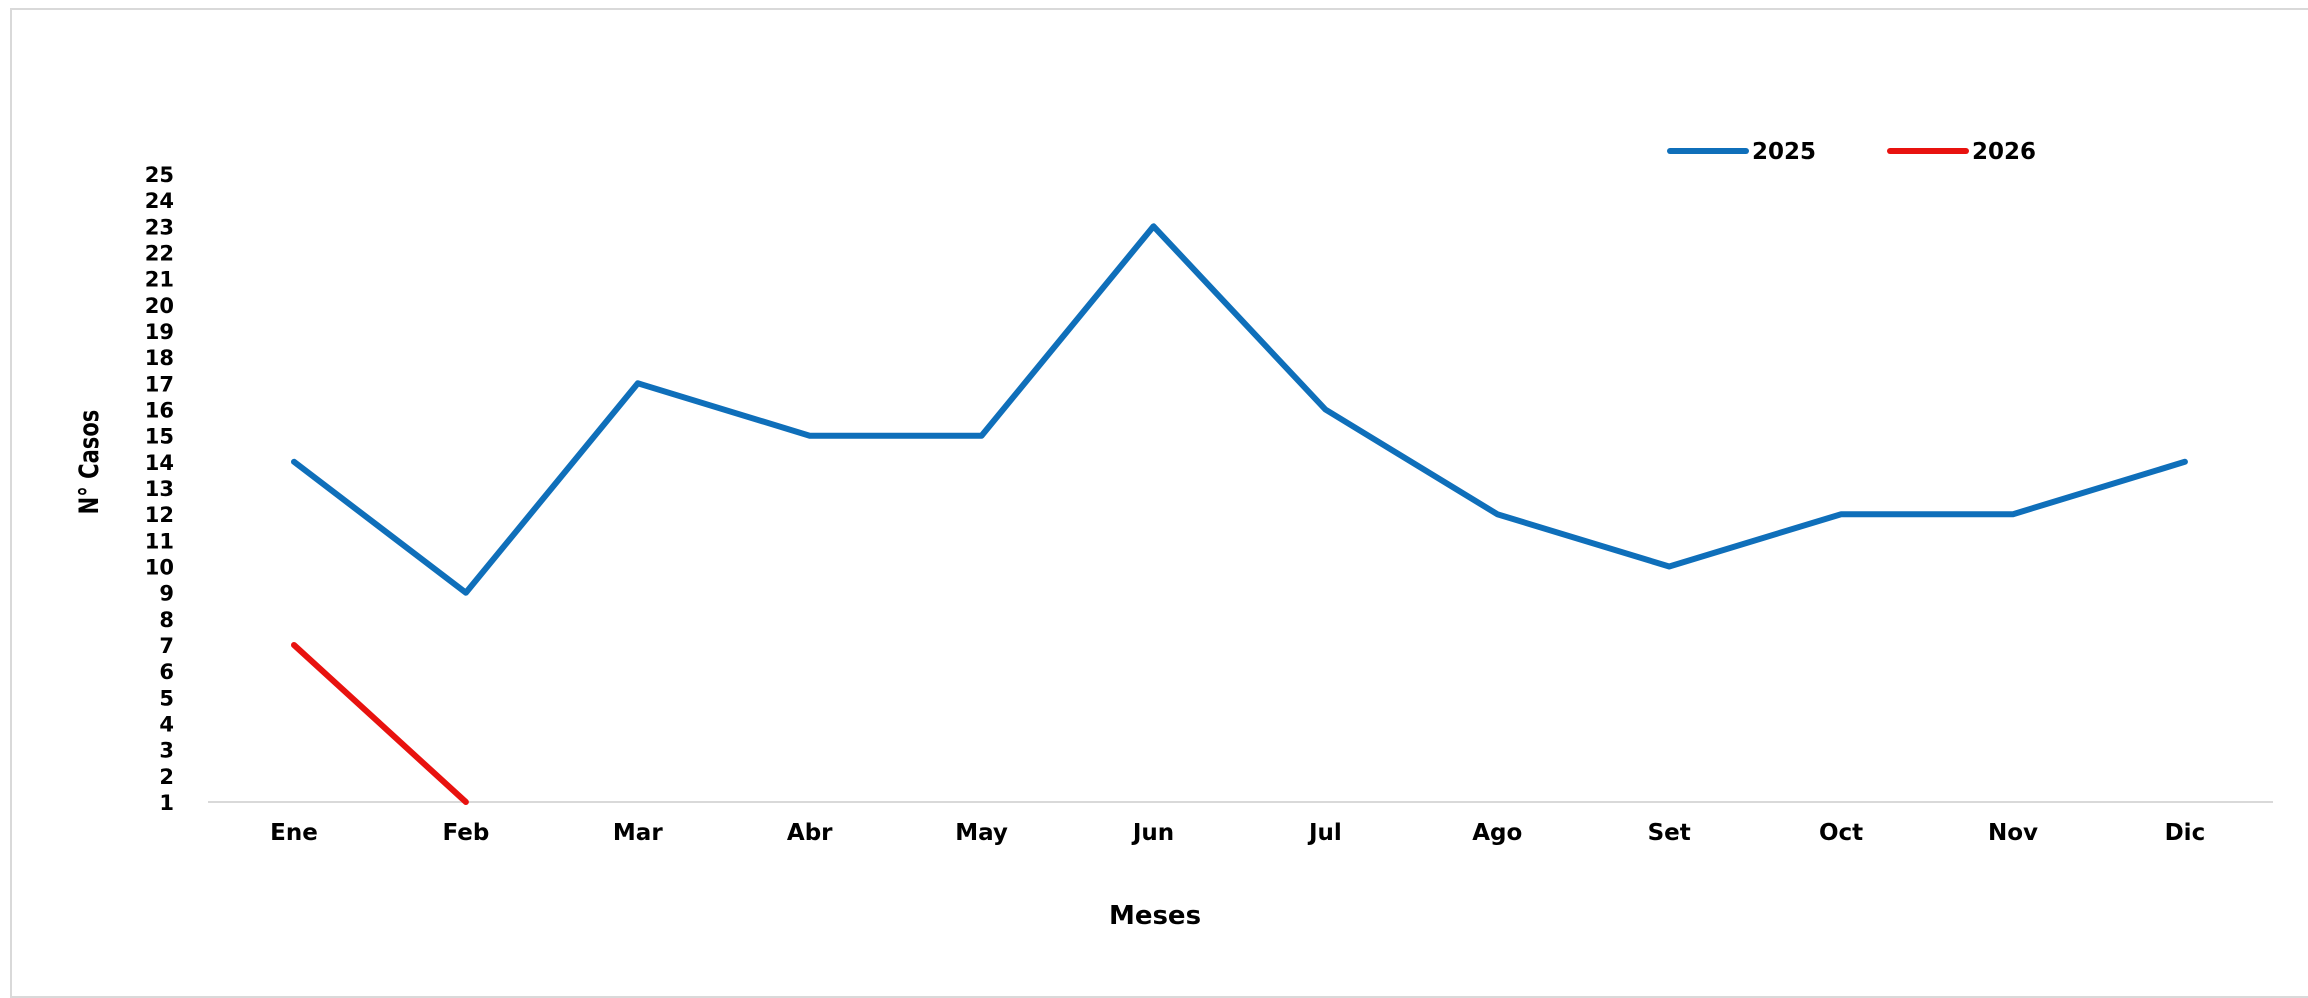 This screenshot has height=998, width=2308. Describe the element at coordinates (159, 515) in the screenshot. I see `y-tick-label: 12` at that location.